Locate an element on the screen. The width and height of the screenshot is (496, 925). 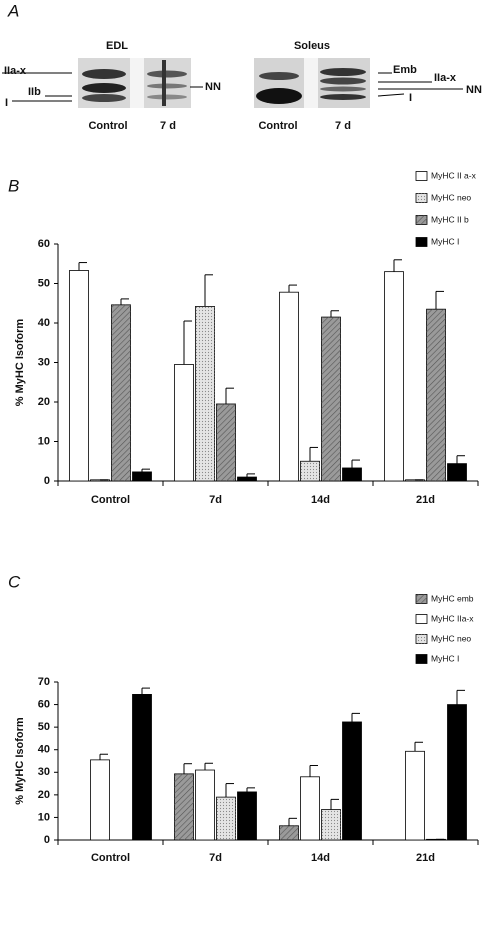
panel-a: A EDL Soleus IIa-x IIb I NN Control 7 d is located at coordinates (242, 66).